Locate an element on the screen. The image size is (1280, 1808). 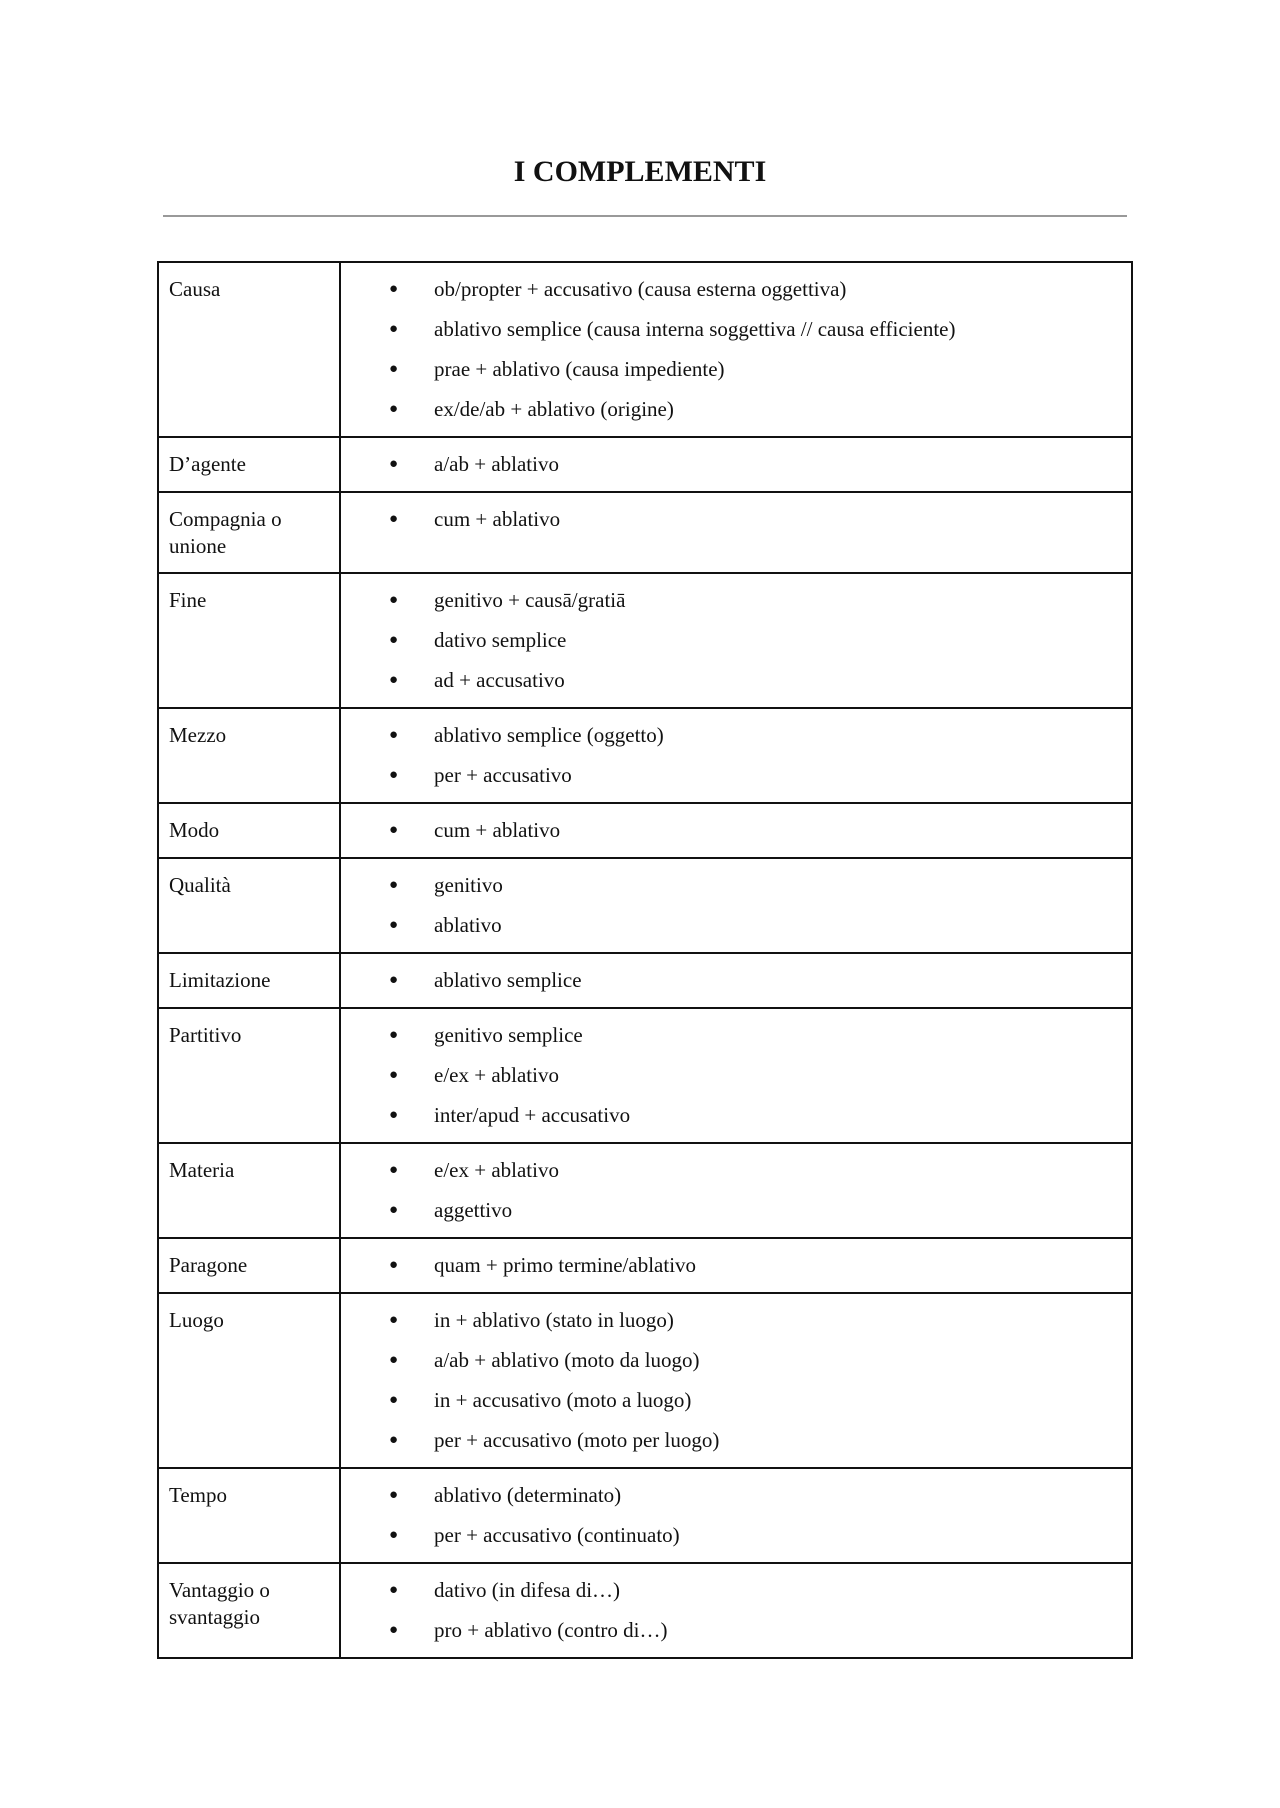
item-text: in + ablativo (stato in luogo) is located at coordinates (554, 1320).